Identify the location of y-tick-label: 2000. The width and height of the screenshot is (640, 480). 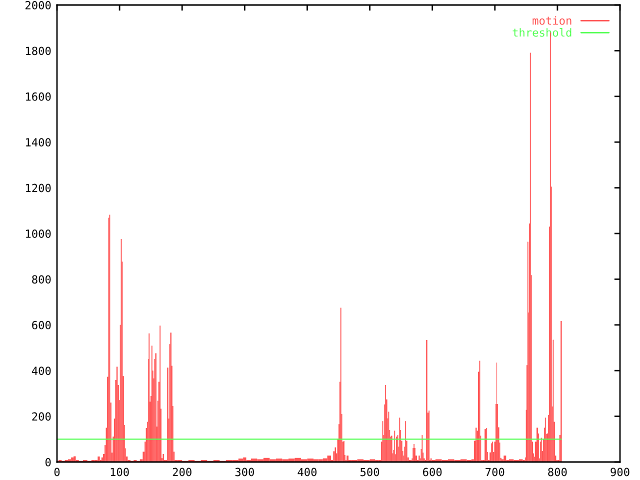
(38, 5).